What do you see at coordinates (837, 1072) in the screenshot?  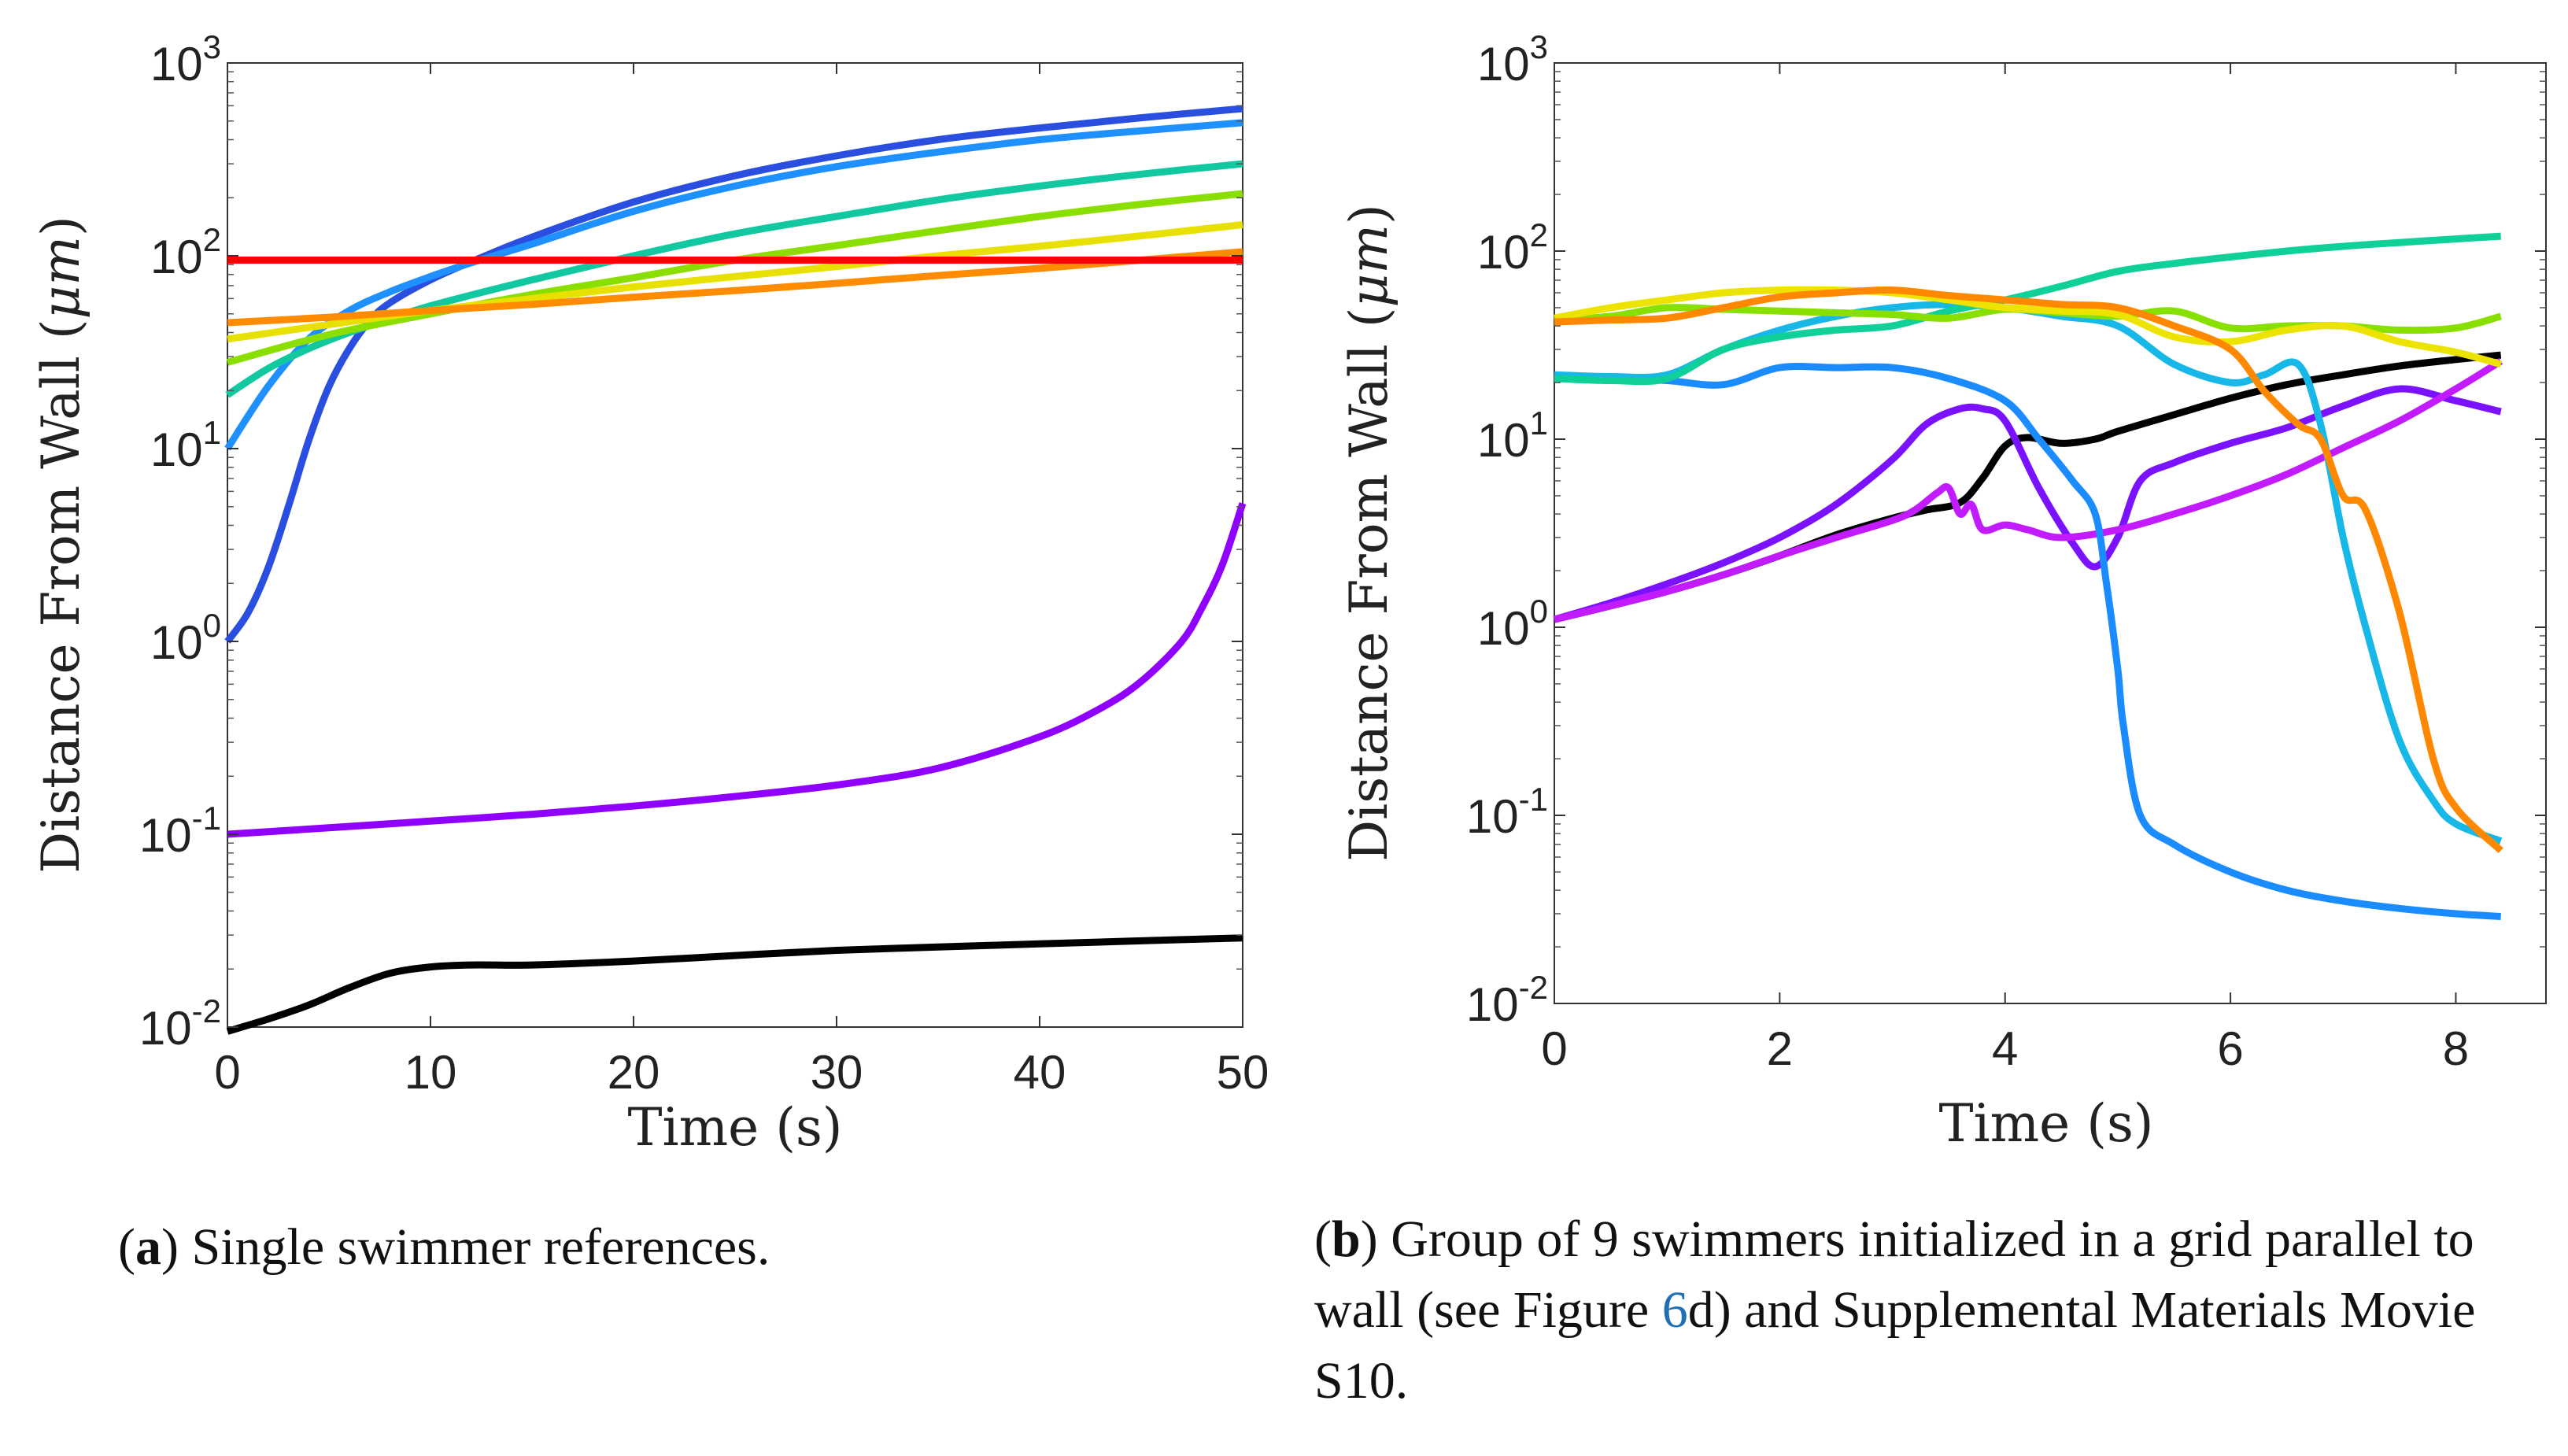 I see `panel-a-xtick-label: 30` at bounding box center [837, 1072].